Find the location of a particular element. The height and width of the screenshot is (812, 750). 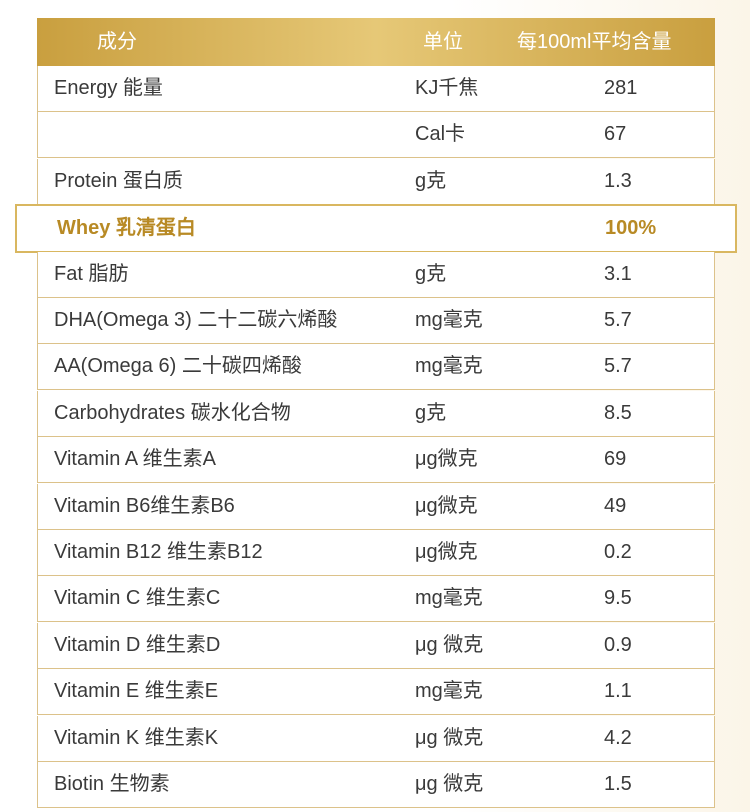

header-cell: 单位 is located at coordinates (443, 42).